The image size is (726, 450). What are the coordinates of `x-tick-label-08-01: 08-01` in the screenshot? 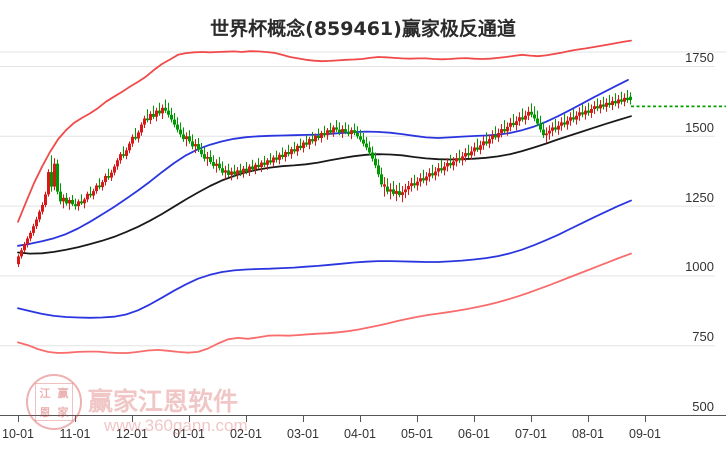 It's located at (588, 434).